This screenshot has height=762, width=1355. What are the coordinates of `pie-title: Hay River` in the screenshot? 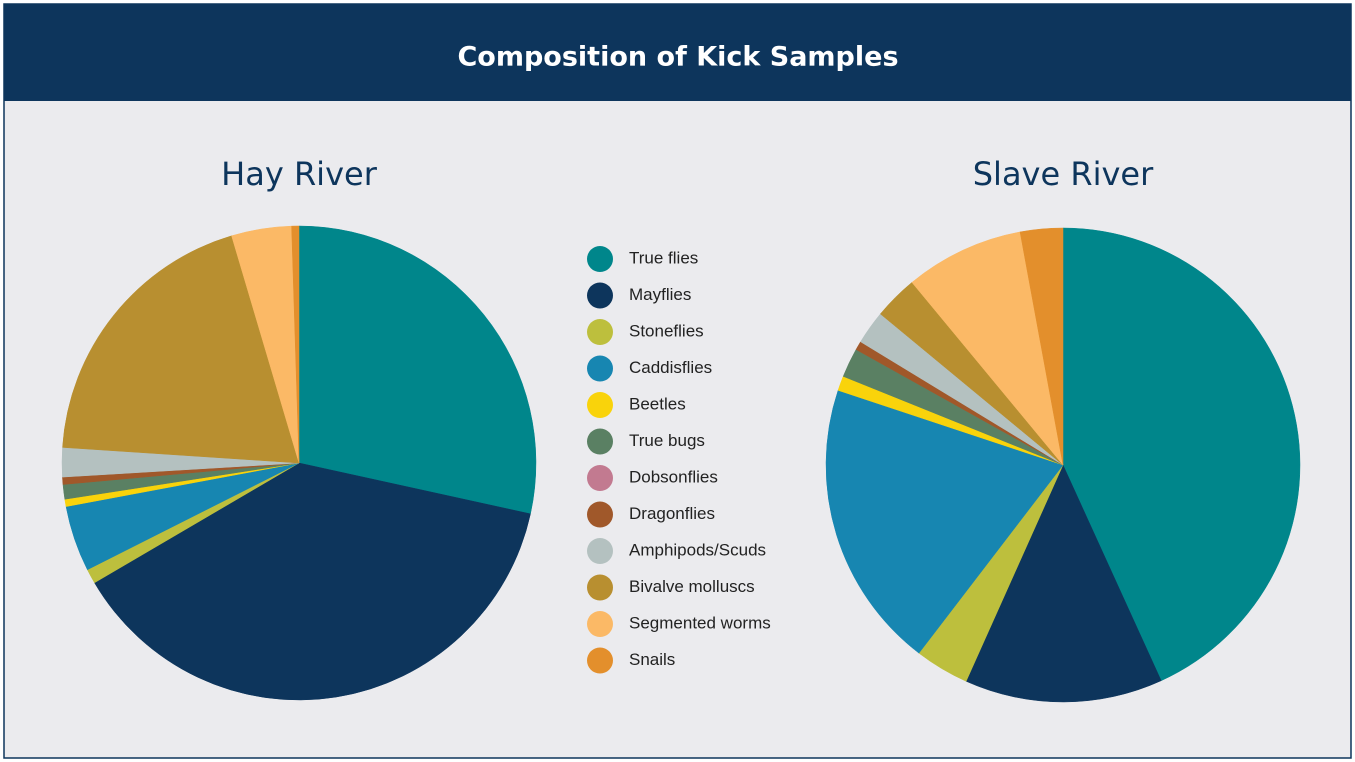 It's located at (299, 174).